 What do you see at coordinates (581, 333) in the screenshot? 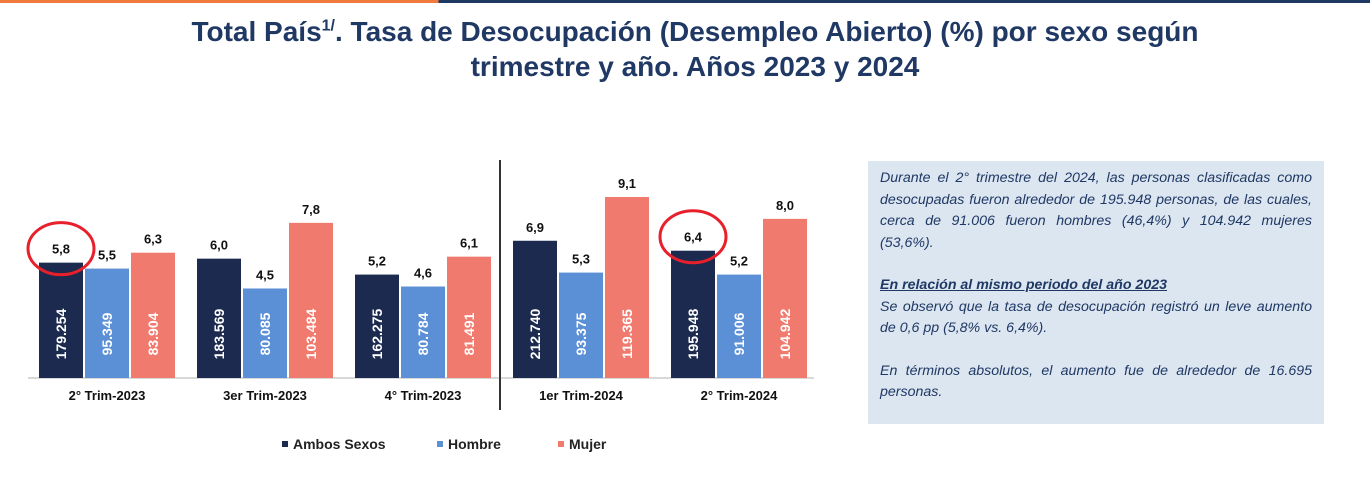
I see `inner-label-hombre-3: 93.375` at bounding box center [581, 333].